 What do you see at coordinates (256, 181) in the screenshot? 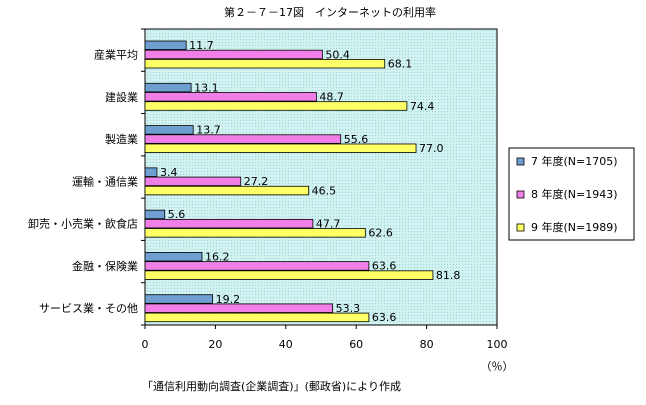
I see `bar-value-label: 27.2` at bounding box center [256, 181].